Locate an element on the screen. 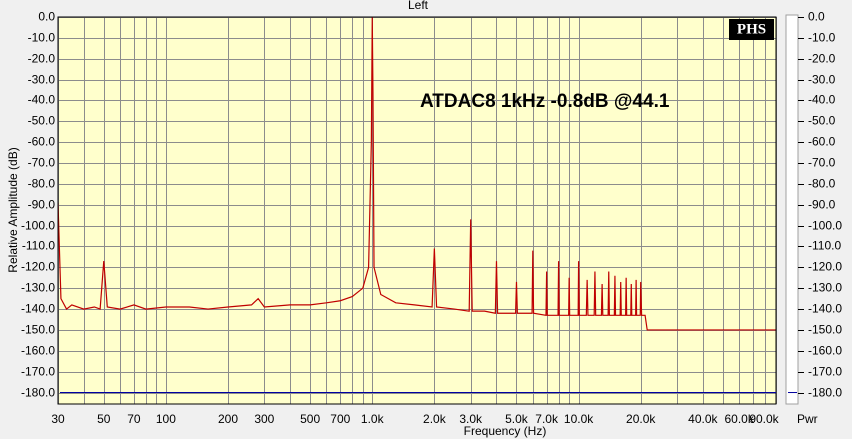 The width and height of the screenshot is (852, 439). y-tick-label: -20.0 is located at coordinates (42, 59).